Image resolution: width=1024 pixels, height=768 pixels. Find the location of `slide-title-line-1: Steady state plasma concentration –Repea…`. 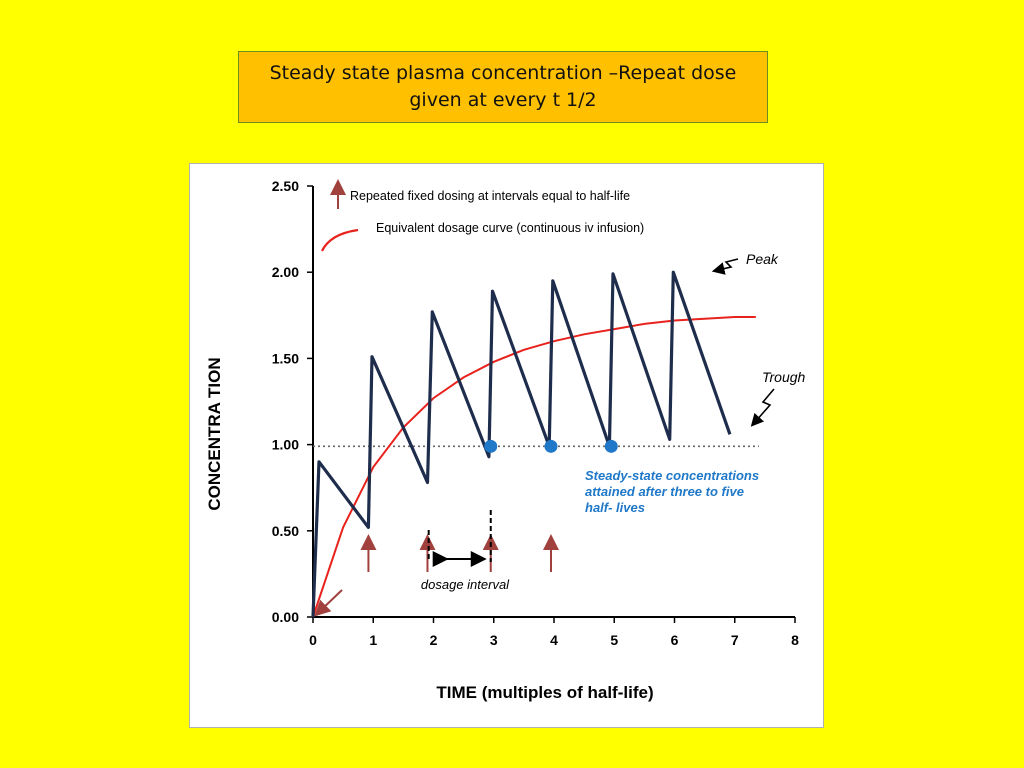

slide-title-line-1: Steady state plasma concentration –Repea… is located at coordinates (503, 73).